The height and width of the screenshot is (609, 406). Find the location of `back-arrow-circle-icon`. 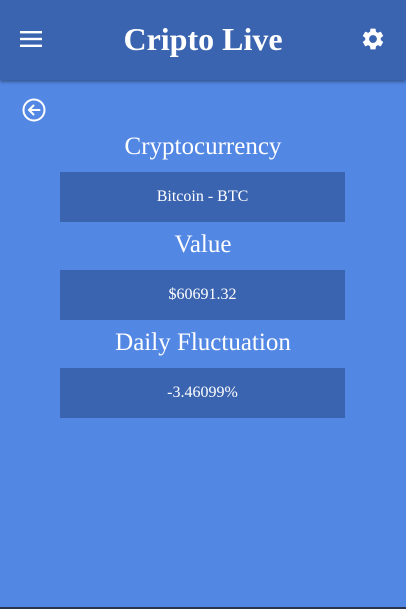

back-arrow-circle-icon is located at coordinates (34, 110).